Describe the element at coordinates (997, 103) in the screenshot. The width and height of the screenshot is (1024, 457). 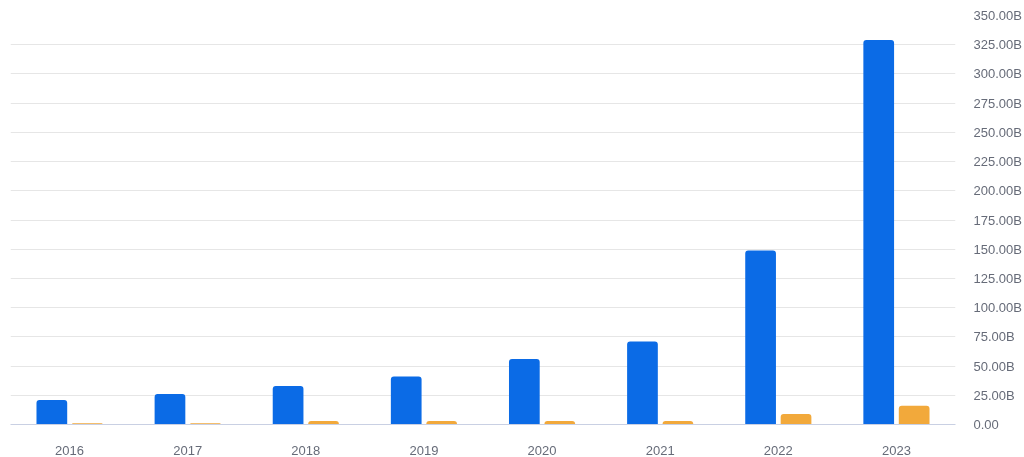
I see `y-tick-label: 275.00B` at that location.